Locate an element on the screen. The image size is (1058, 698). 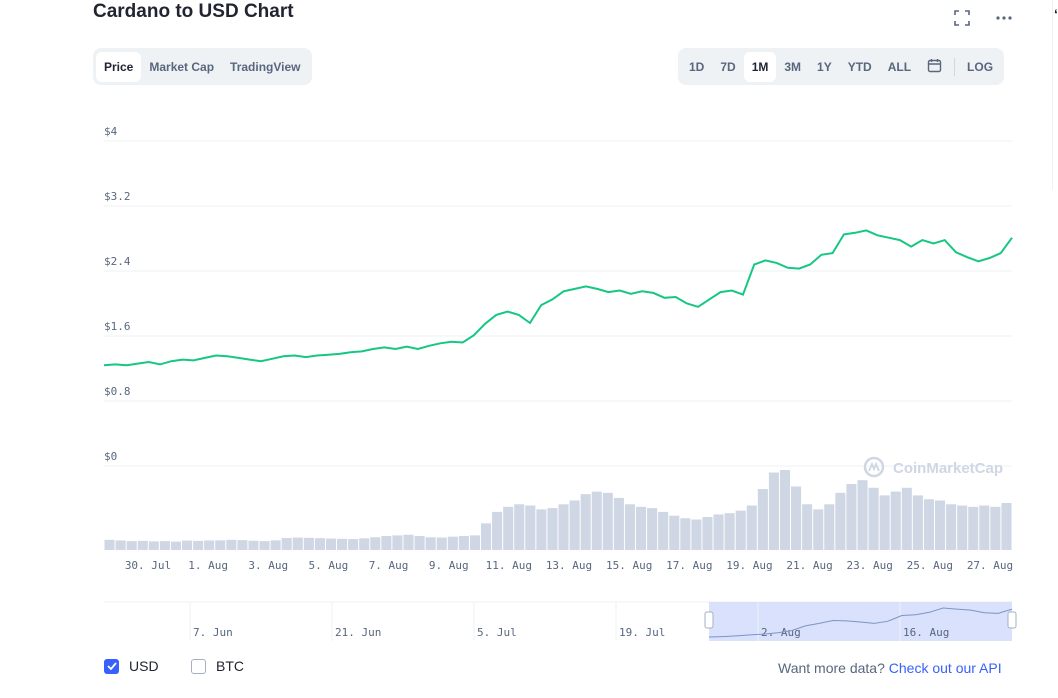
btc-label: BTC is located at coordinates (230, 666).